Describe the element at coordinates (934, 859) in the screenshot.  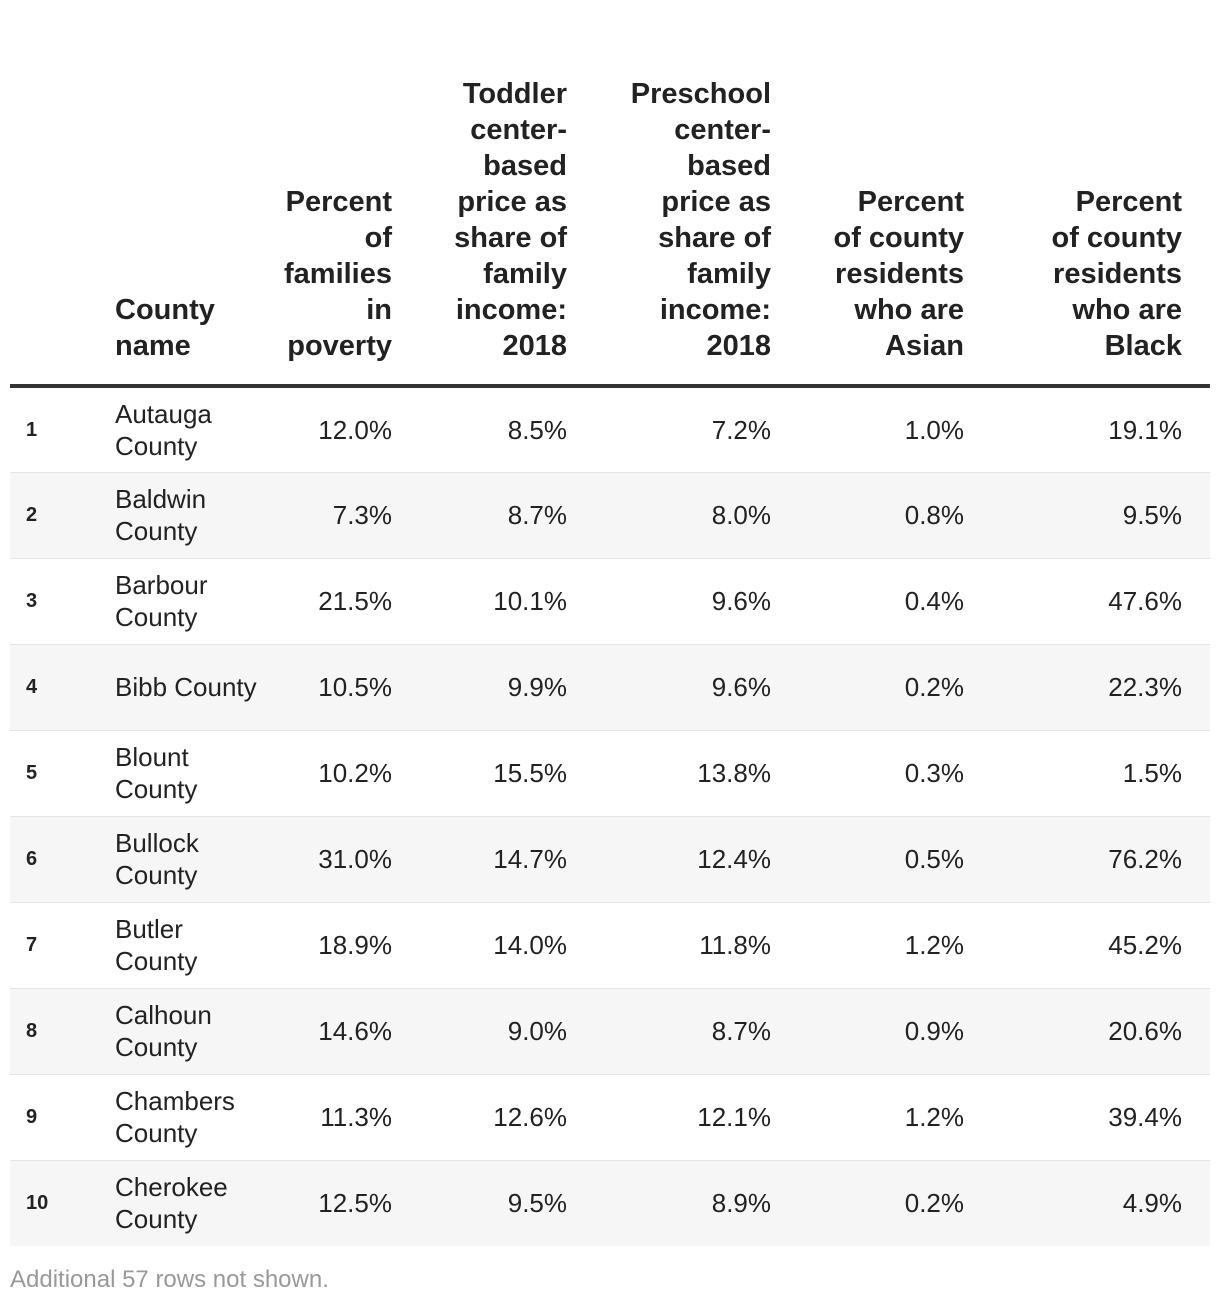
I see `pct-asian-cell: 0.5%` at that location.